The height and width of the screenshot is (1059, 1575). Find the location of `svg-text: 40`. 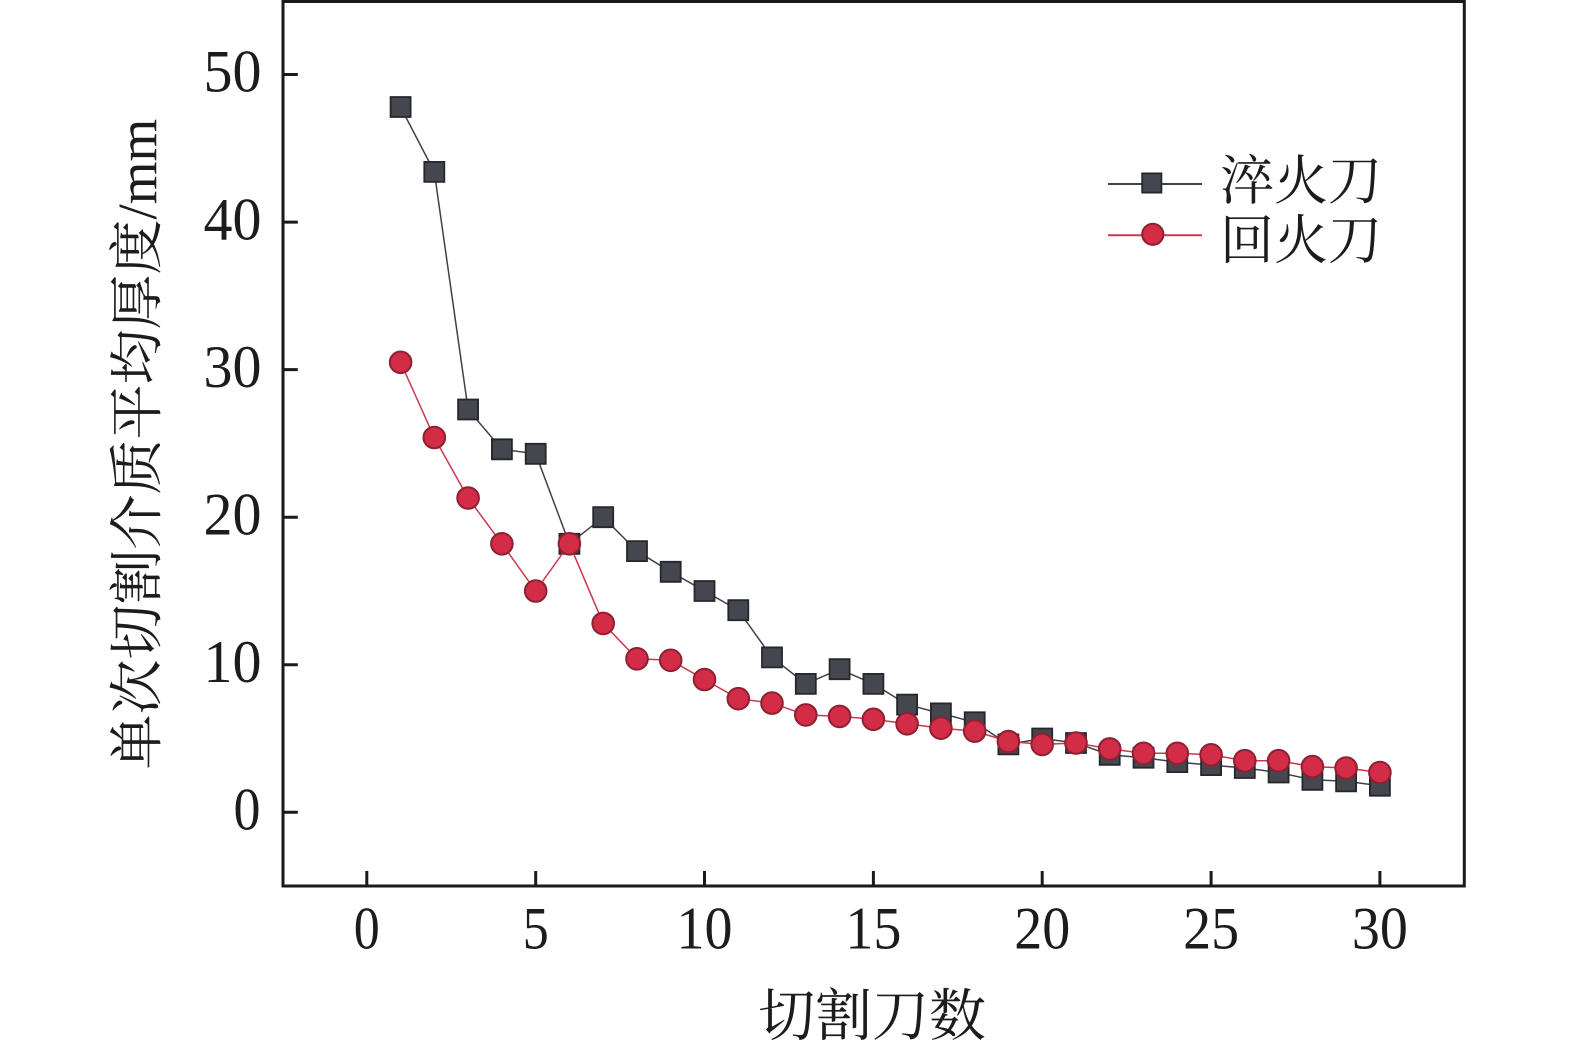

svg-text: 40 is located at coordinates (233, 219).